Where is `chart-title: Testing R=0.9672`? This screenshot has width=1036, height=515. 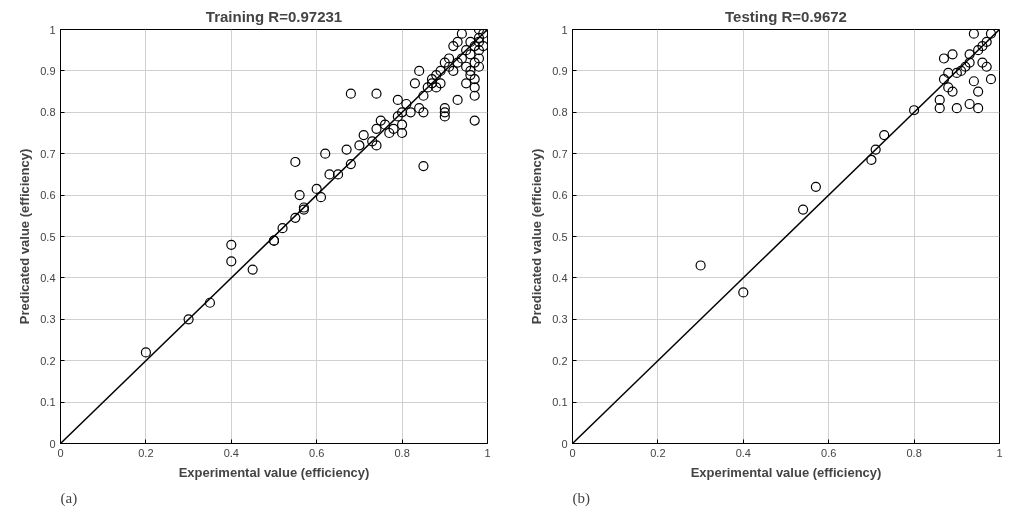
chart-title: Testing R=0.9672 is located at coordinates (786, 16).